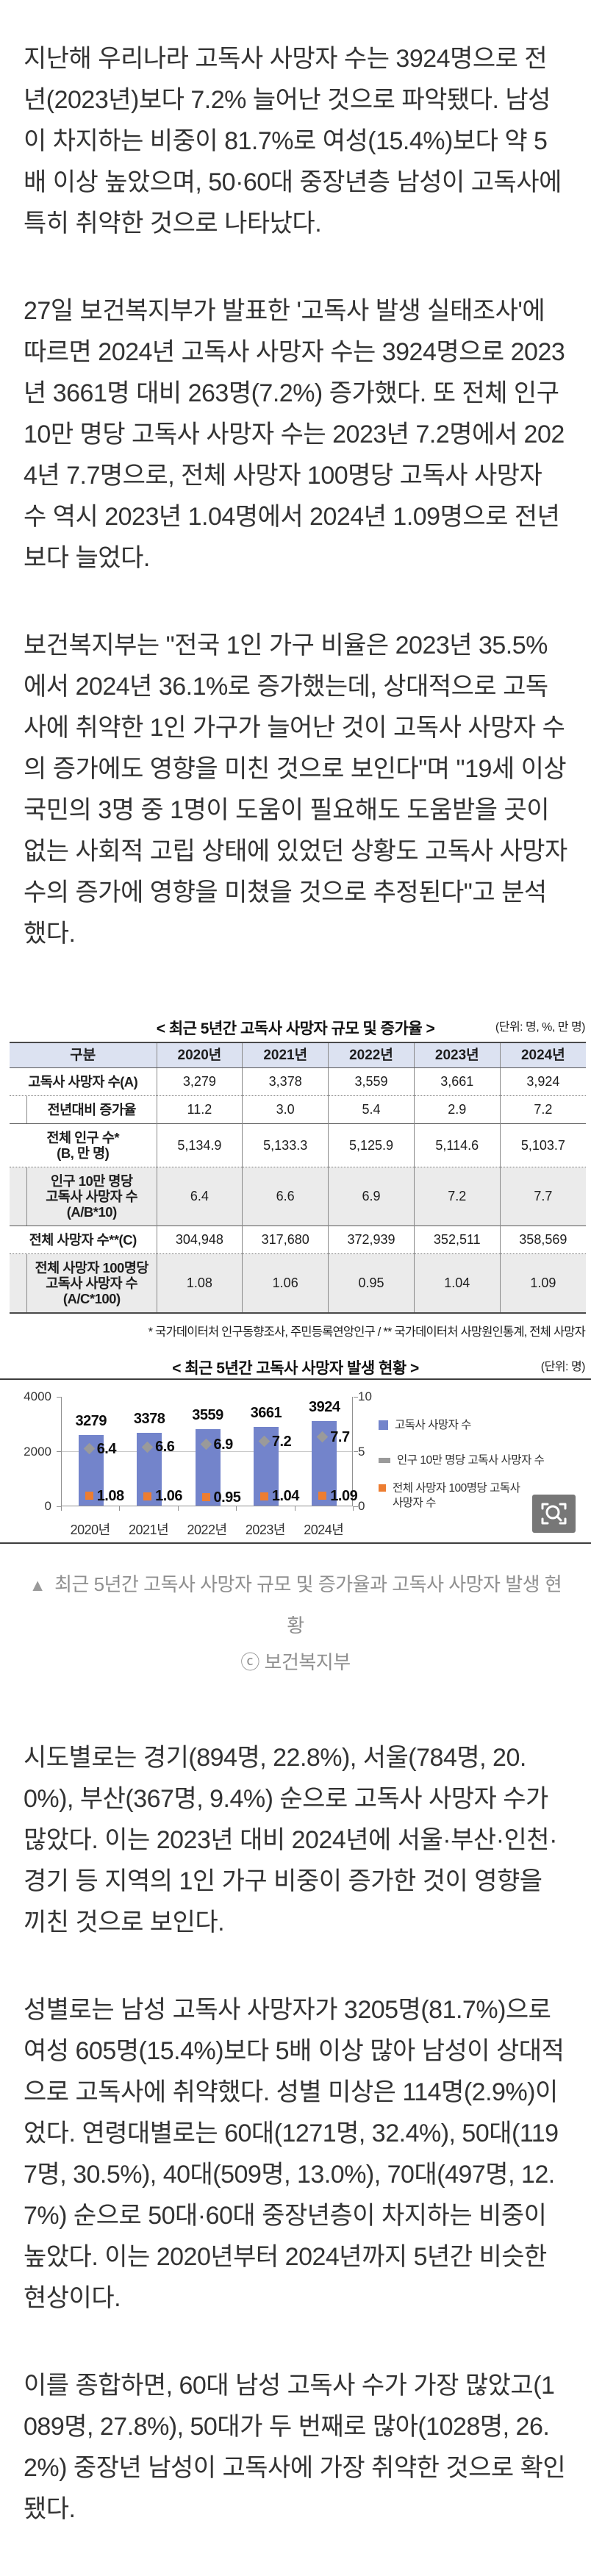 The height and width of the screenshot is (2576, 591). Describe the element at coordinates (433, 1425) in the screenshot. I see `legend-label: 고독사 사망자 수` at that location.